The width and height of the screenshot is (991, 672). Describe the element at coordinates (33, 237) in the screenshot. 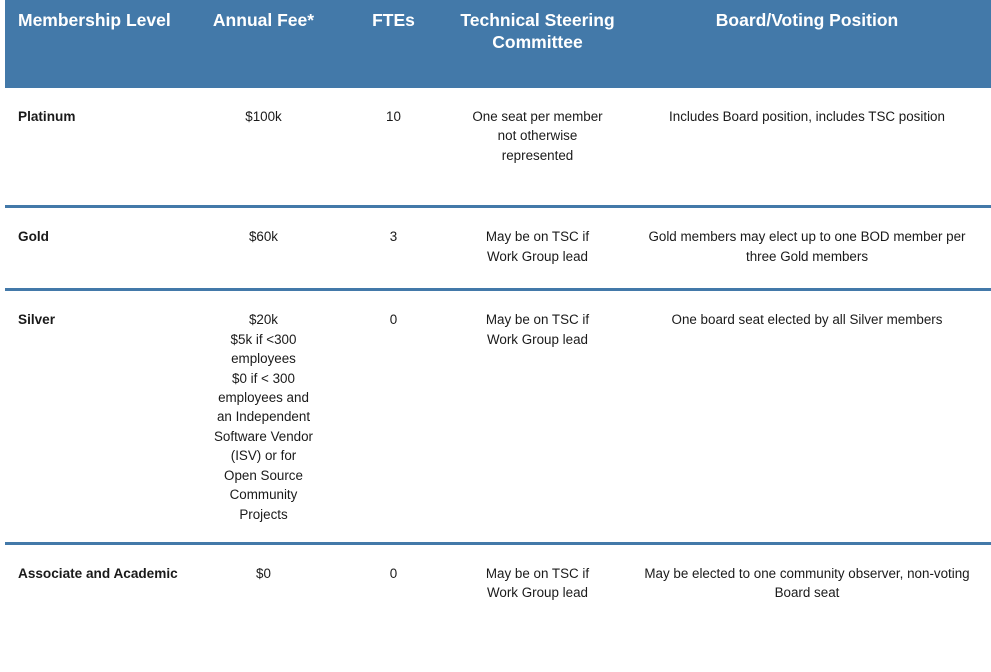

I see `cell-membership-level-text: Gold` at that location.